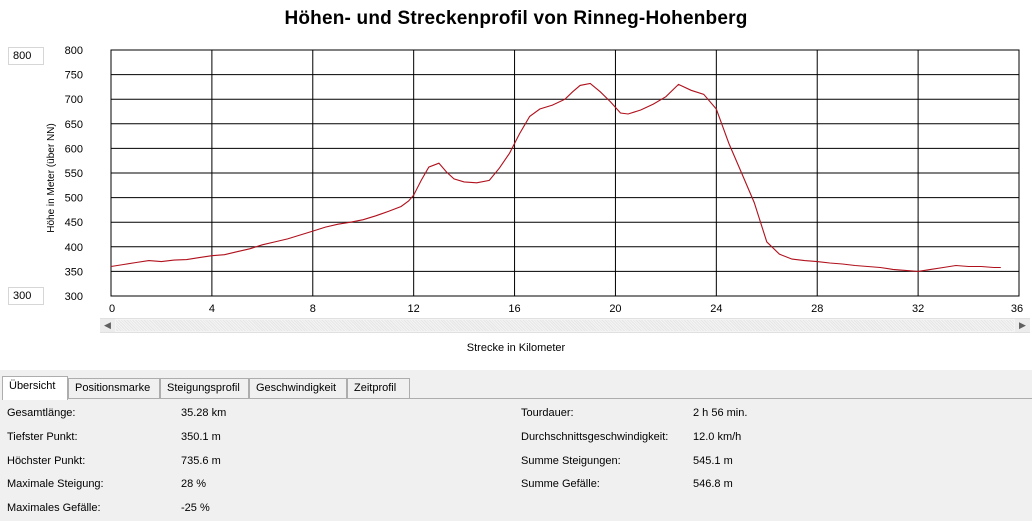  I want to click on x-tick-label: 36, so click(1017, 309).